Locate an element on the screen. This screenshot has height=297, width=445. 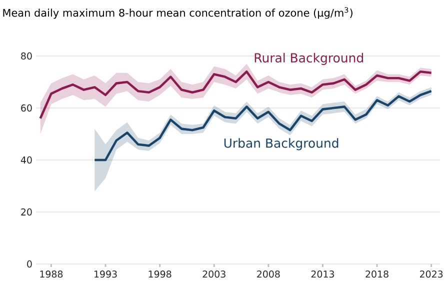
x-tick-label: 1988 is located at coordinates (51, 274).